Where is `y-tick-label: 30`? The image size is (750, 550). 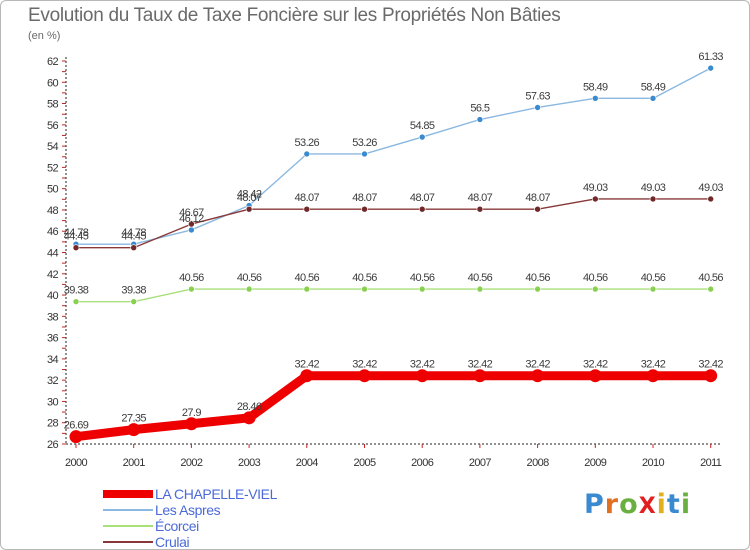
y-tick-label: 30 is located at coordinates (53, 402).